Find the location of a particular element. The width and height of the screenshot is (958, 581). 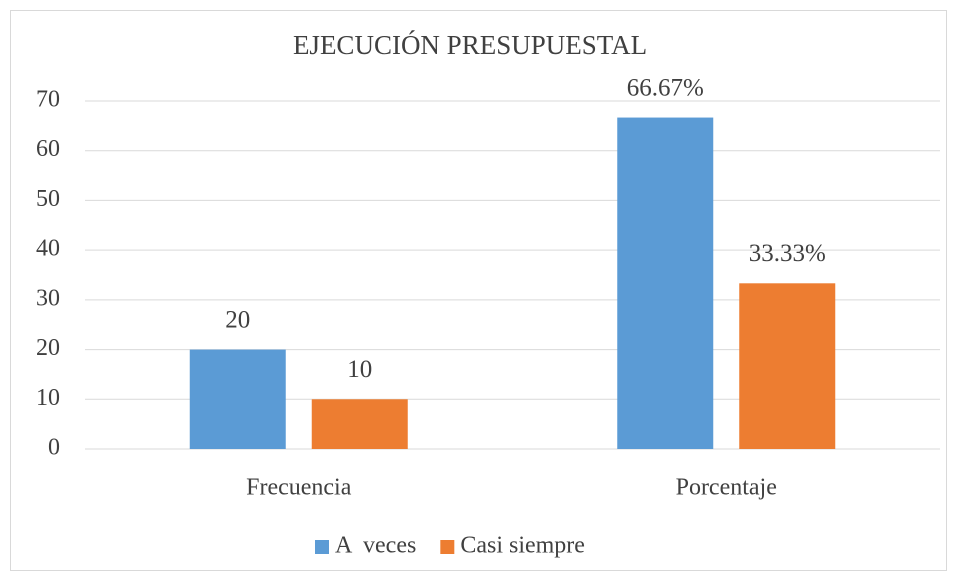

chart-title: EJECUCIÓN PRESUPUESTAL is located at coordinates (470, 45).